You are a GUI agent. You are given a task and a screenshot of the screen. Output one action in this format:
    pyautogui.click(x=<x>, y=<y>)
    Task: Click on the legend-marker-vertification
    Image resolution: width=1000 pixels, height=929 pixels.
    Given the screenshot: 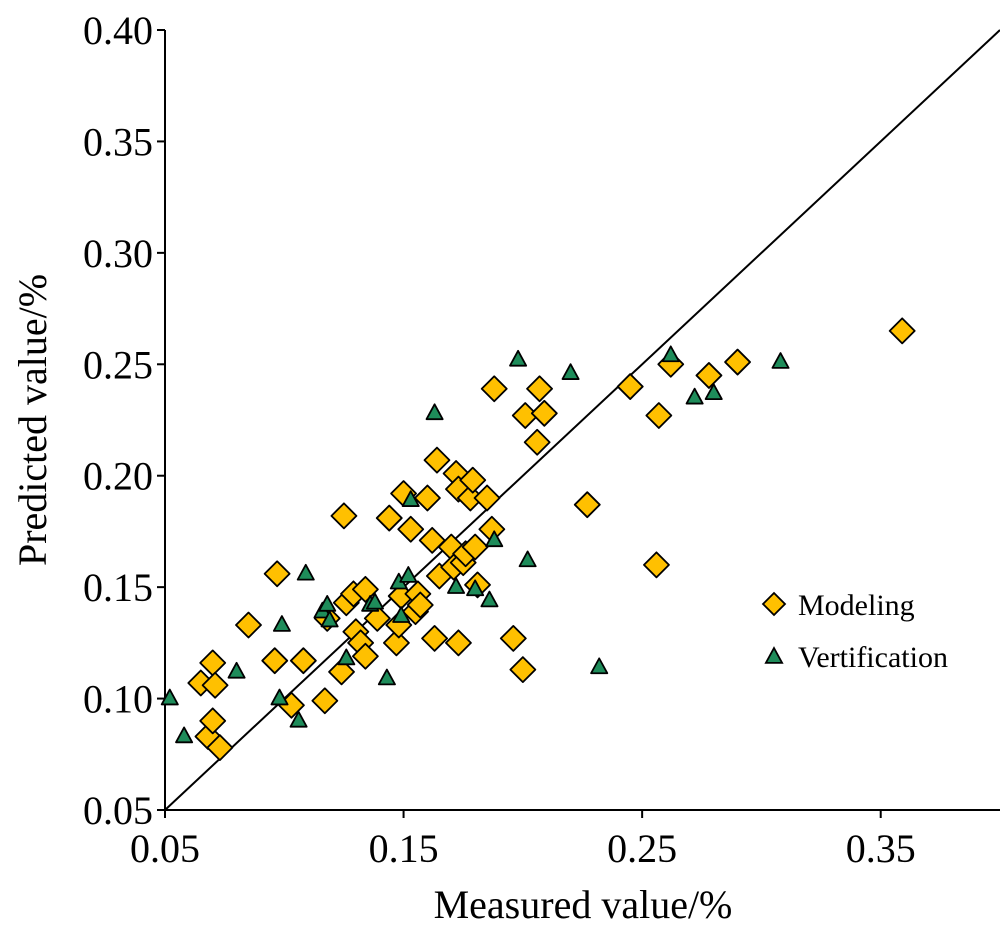 What is the action you would take?
    pyautogui.click(x=774, y=655)
    